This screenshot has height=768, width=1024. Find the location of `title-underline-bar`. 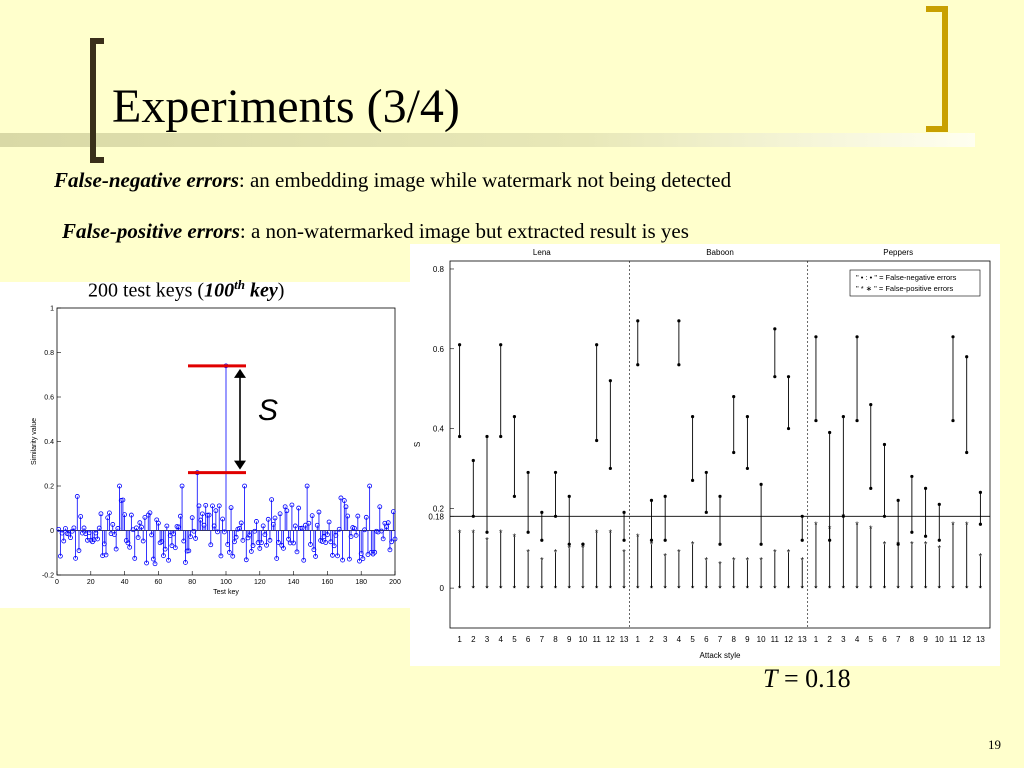

title-underline-bar is located at coordinates (487, 140).